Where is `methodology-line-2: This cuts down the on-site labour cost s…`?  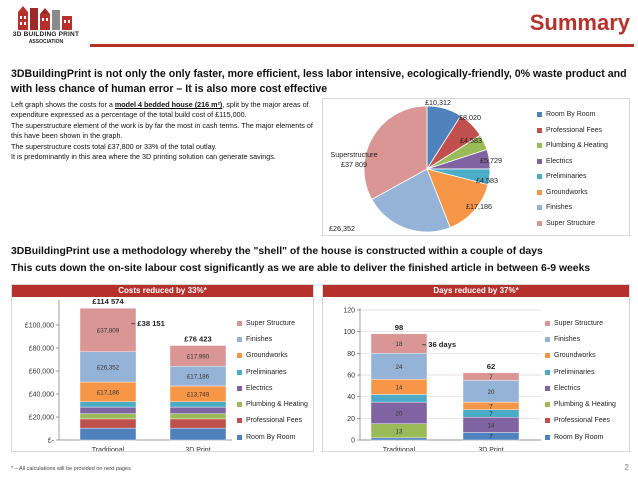 methodology-line-2: This cuts down the on-site labour cost s… is located at coordinates (301, 268).